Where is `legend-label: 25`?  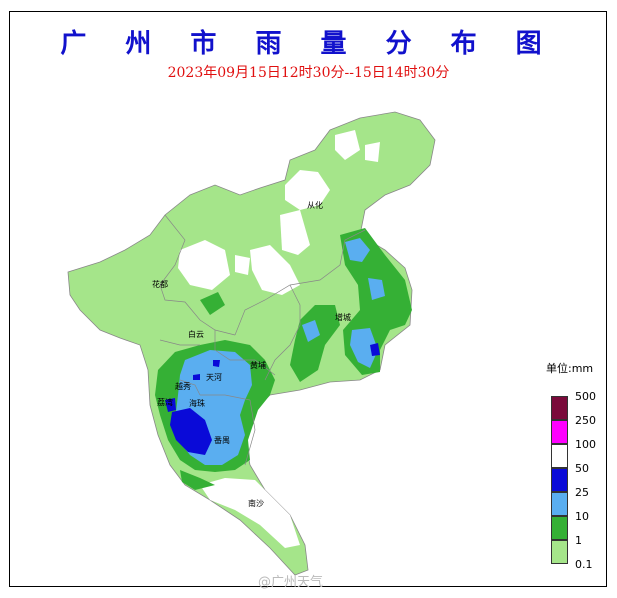
legend-label: 25 is located at coordinates (582, 492).